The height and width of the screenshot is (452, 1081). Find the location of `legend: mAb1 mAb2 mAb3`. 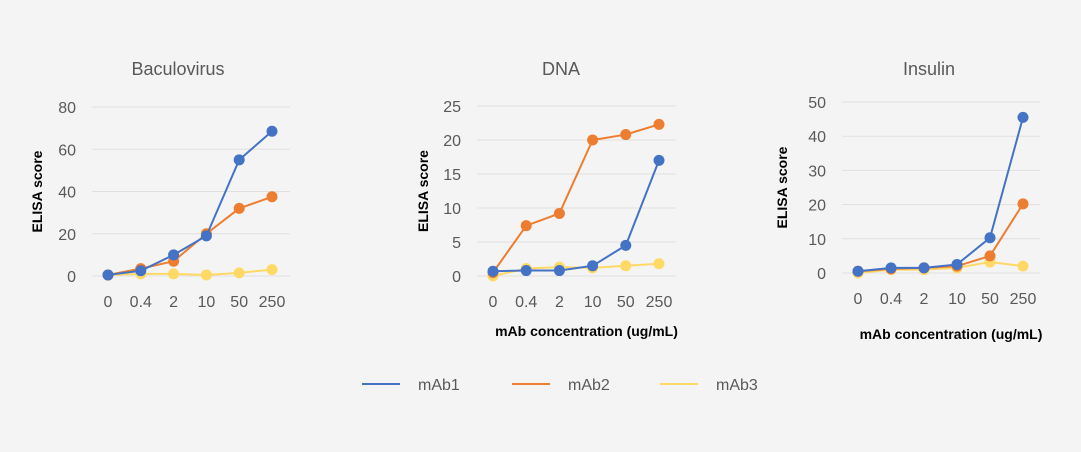

legend: mAb1 mAb2 mAb3 is located at coordinates (560, 385).